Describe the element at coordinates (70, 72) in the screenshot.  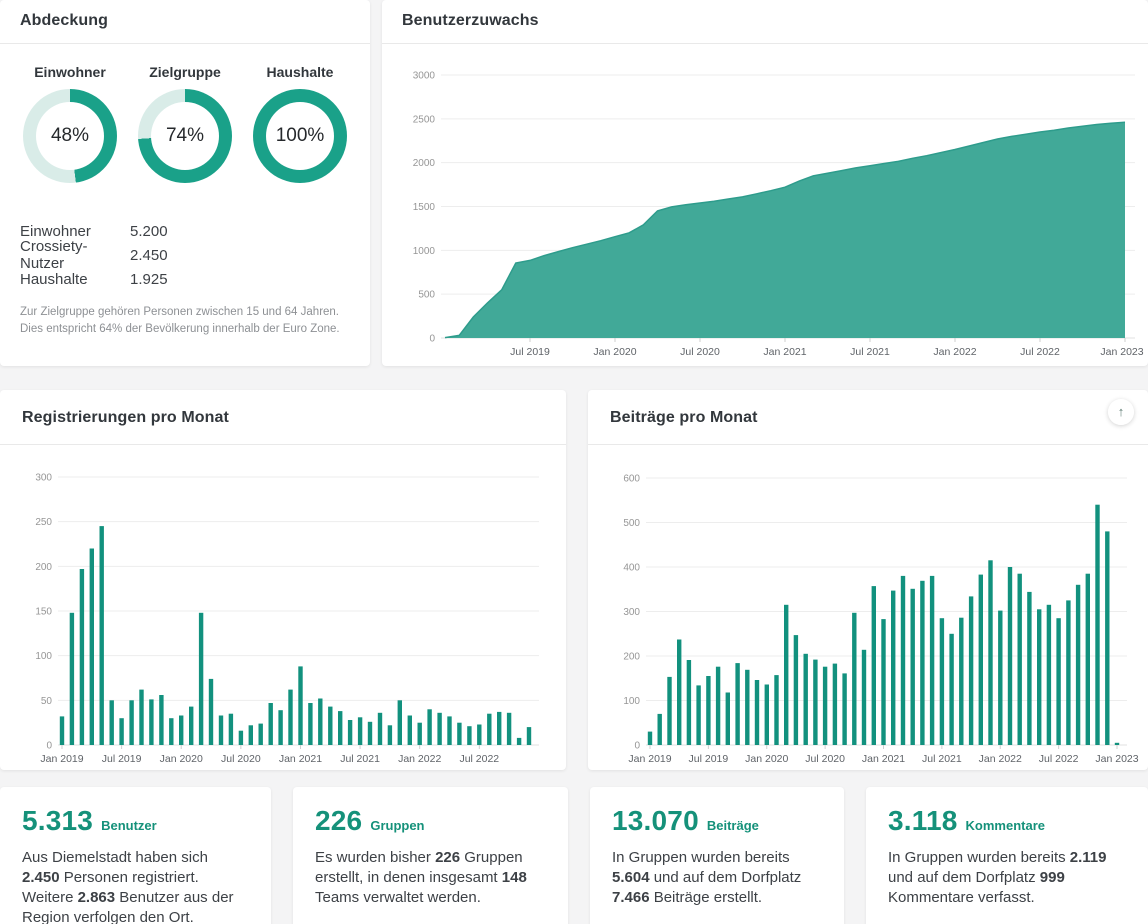
I see `gauge-label: Einwohner` at that location.